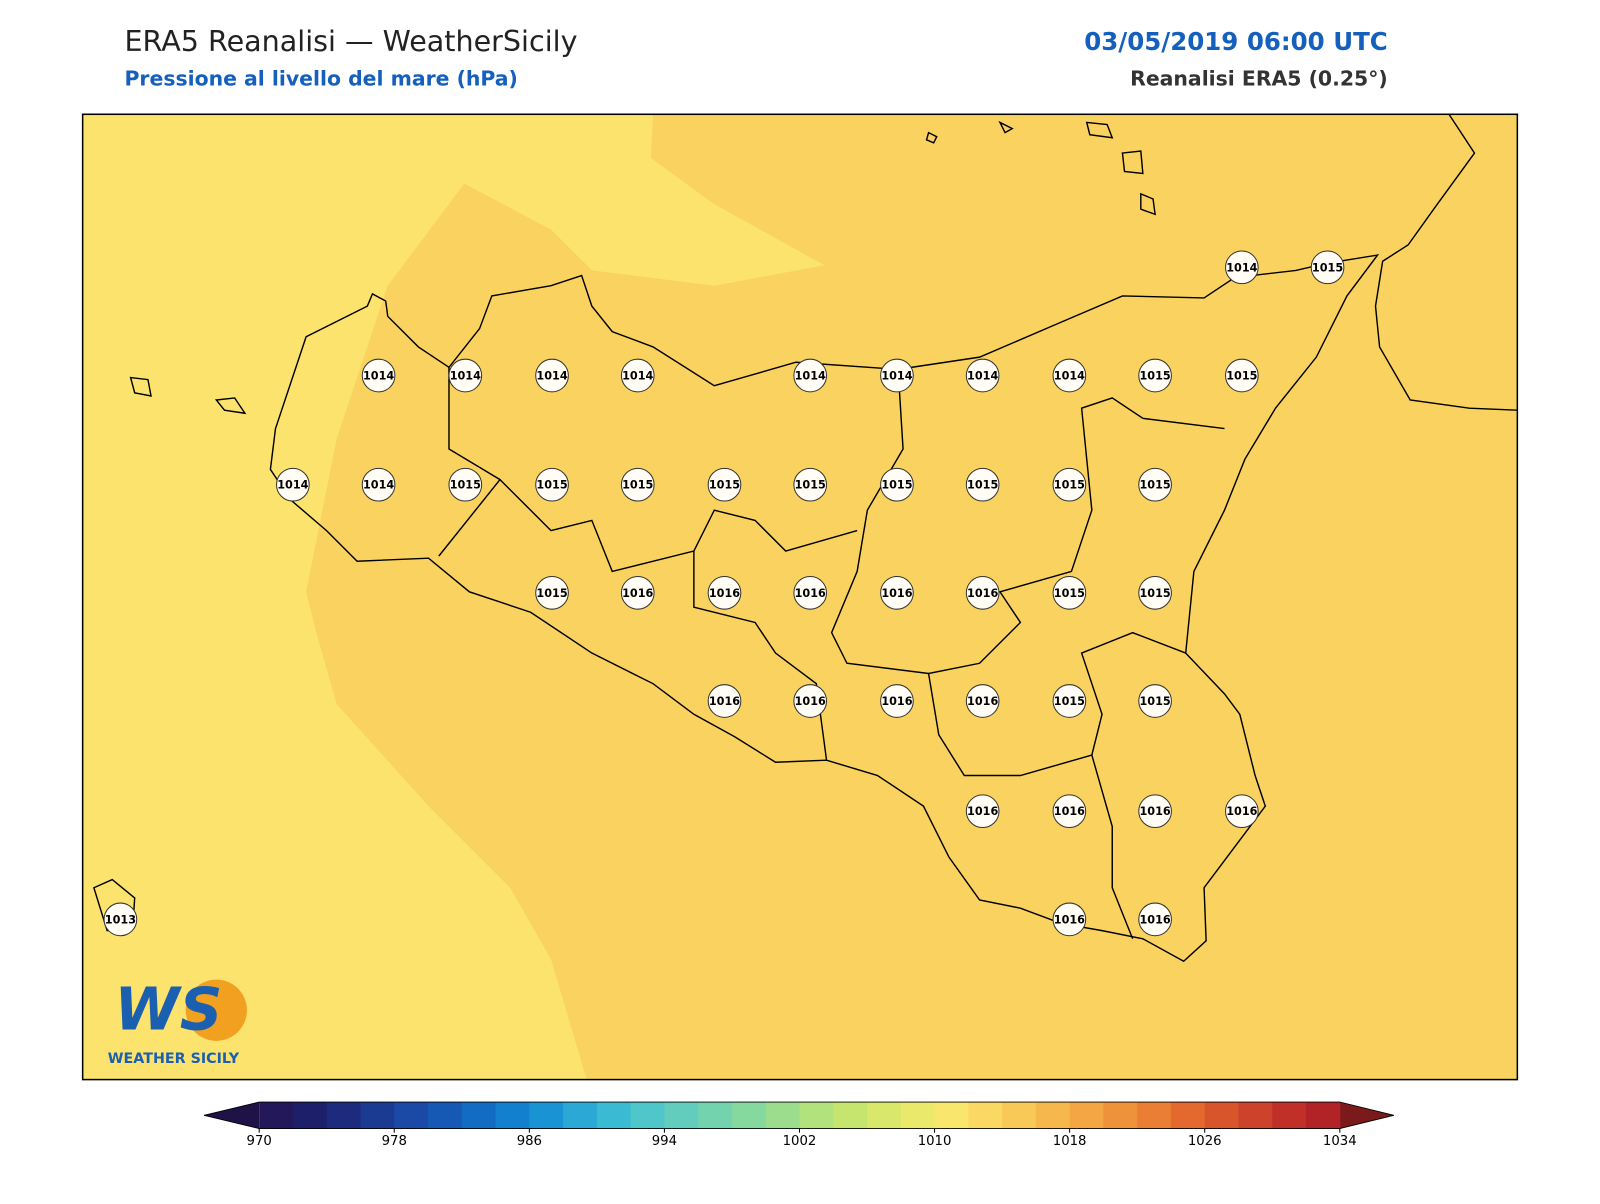 This screenshot has width=1600, height=1204. What do you see at coordinates (177, 1020) in the screenshot?
I see `logo: WS WEATHER SICILY` at bounding box center [177, 1020].